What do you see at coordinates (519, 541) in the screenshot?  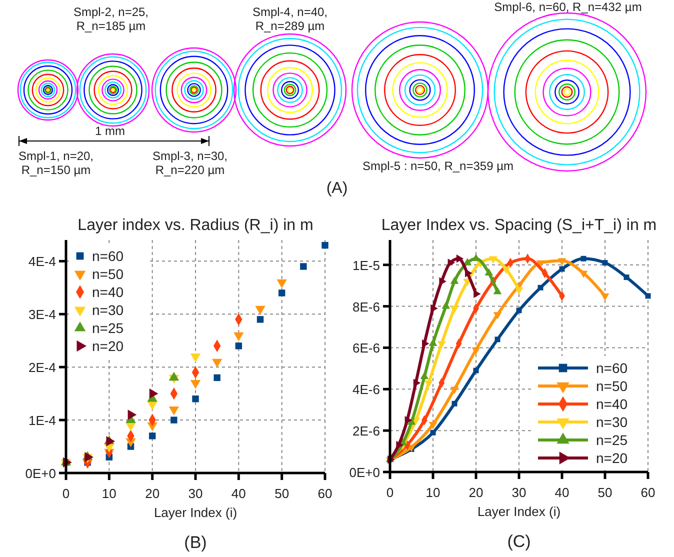 I see `text: (C)` at bounding box center [519, 541].